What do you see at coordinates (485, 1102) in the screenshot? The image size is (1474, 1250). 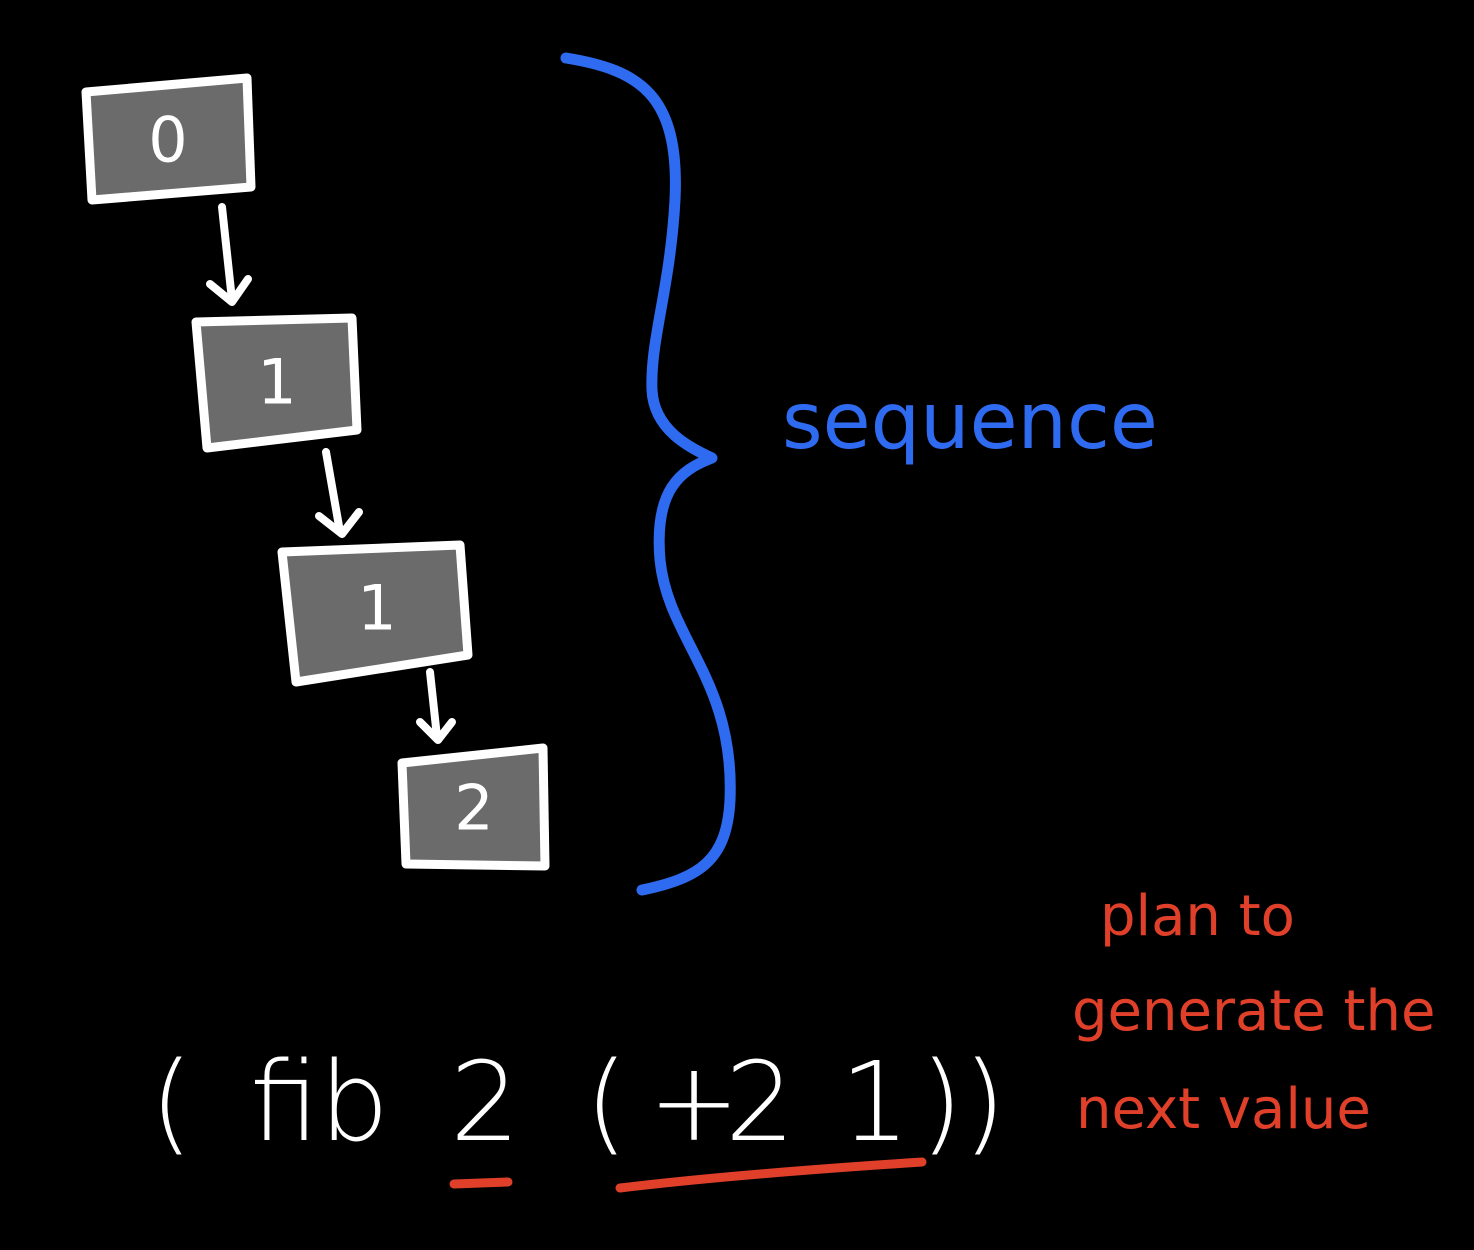 I see `expr-current-value: 2` at bounding box center [485, 1102].